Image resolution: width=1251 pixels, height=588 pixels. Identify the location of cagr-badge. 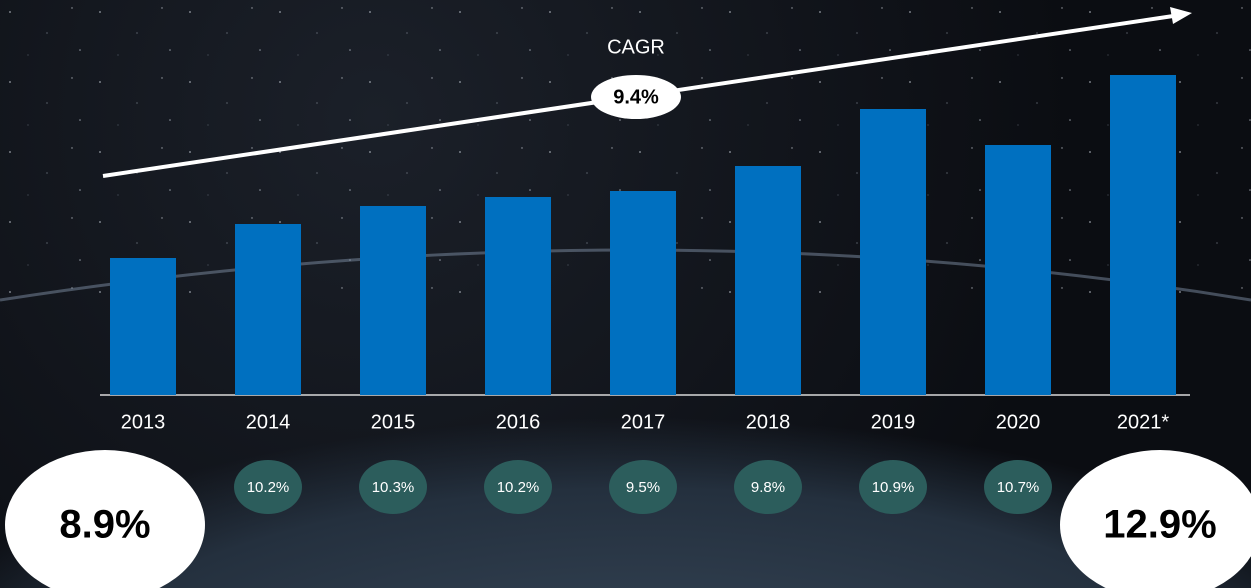
(636, 97).